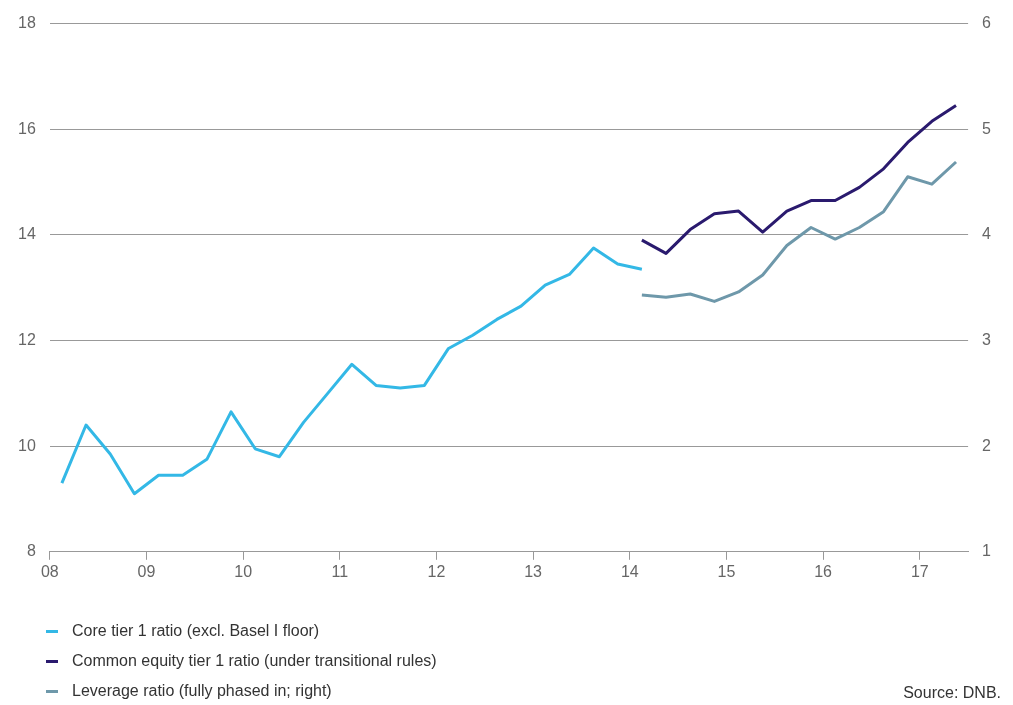 Image resolution: width=1013 pixels, height=705 pixels. Describe the element at coordinates (27, 23) in the screenshot. I see `y-tick-label: 18` at that location.